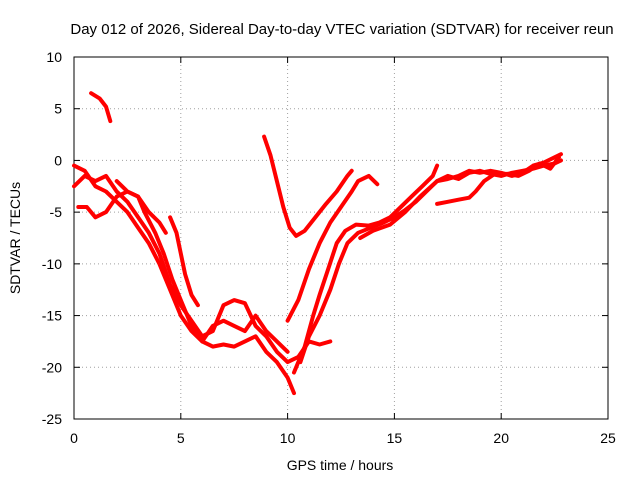  What do you see at coordinates (608, 438) in the screenshot?
I see `x-tick-label: 25` at bounding box center [608, 438].